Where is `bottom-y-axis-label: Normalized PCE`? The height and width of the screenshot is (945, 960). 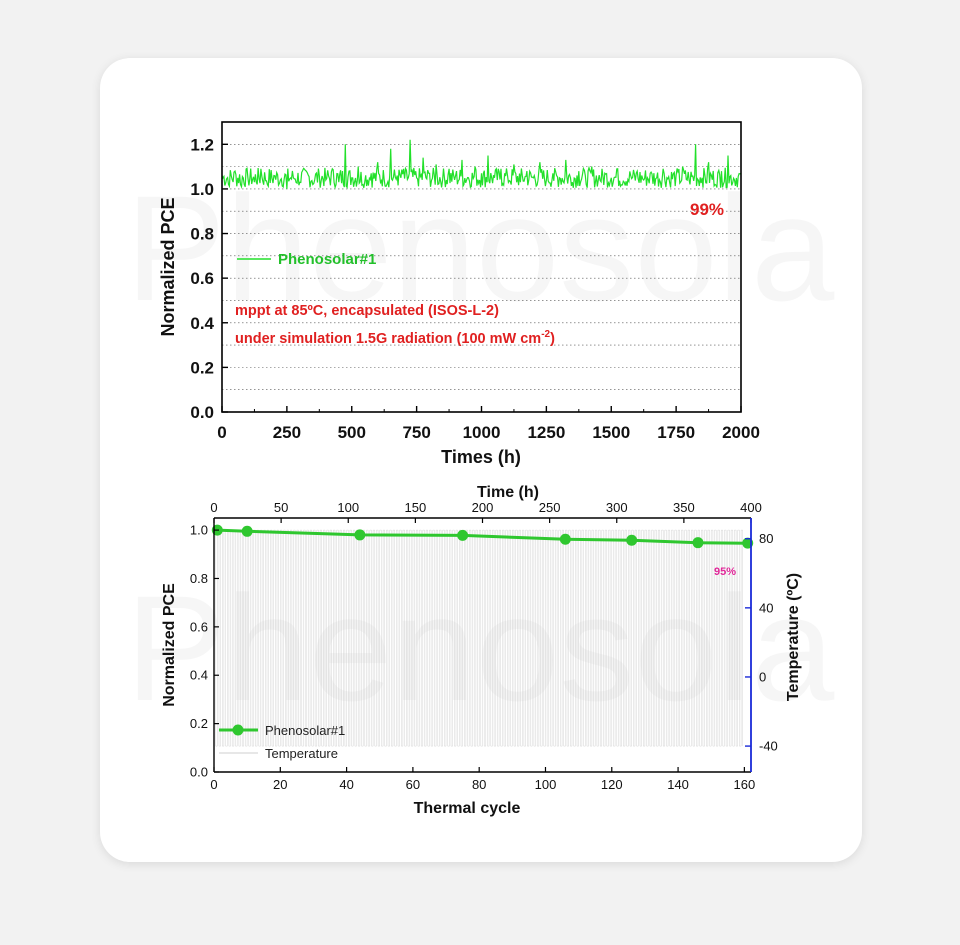
bottom-y-axis-label: Normalized PCE is located at coordinates (169, 645).